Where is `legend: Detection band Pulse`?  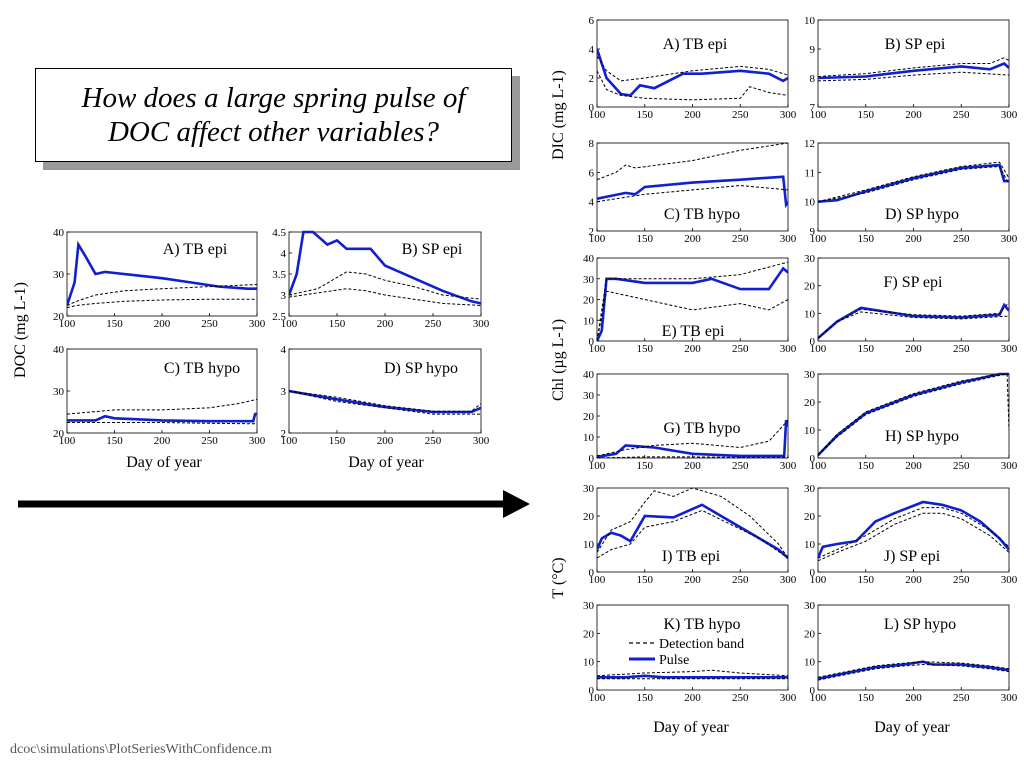 legend: Detection band Pulse is located at coordinates (686, 652).